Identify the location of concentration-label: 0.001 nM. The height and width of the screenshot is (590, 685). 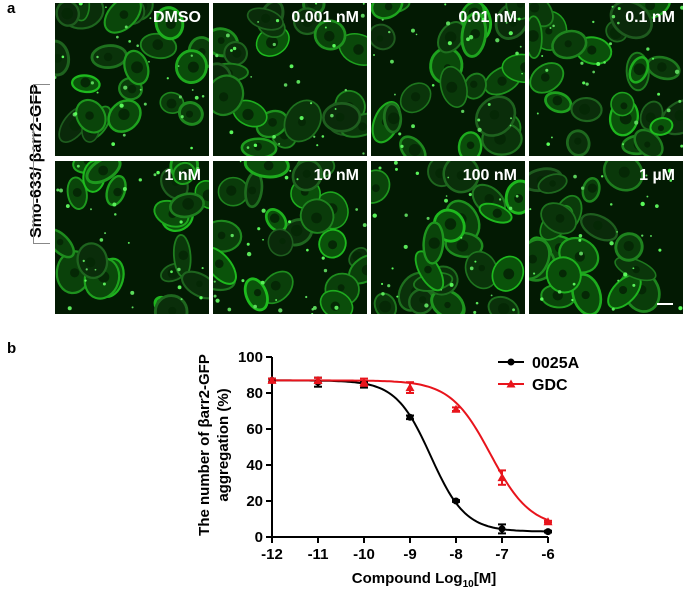
(325, 17).